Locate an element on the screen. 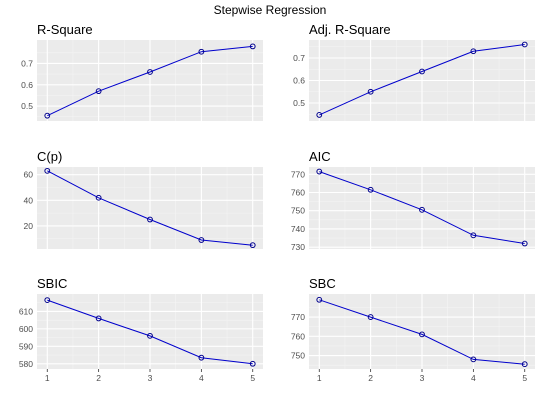  panel-title: SBC is located at coordinates (322, 283).